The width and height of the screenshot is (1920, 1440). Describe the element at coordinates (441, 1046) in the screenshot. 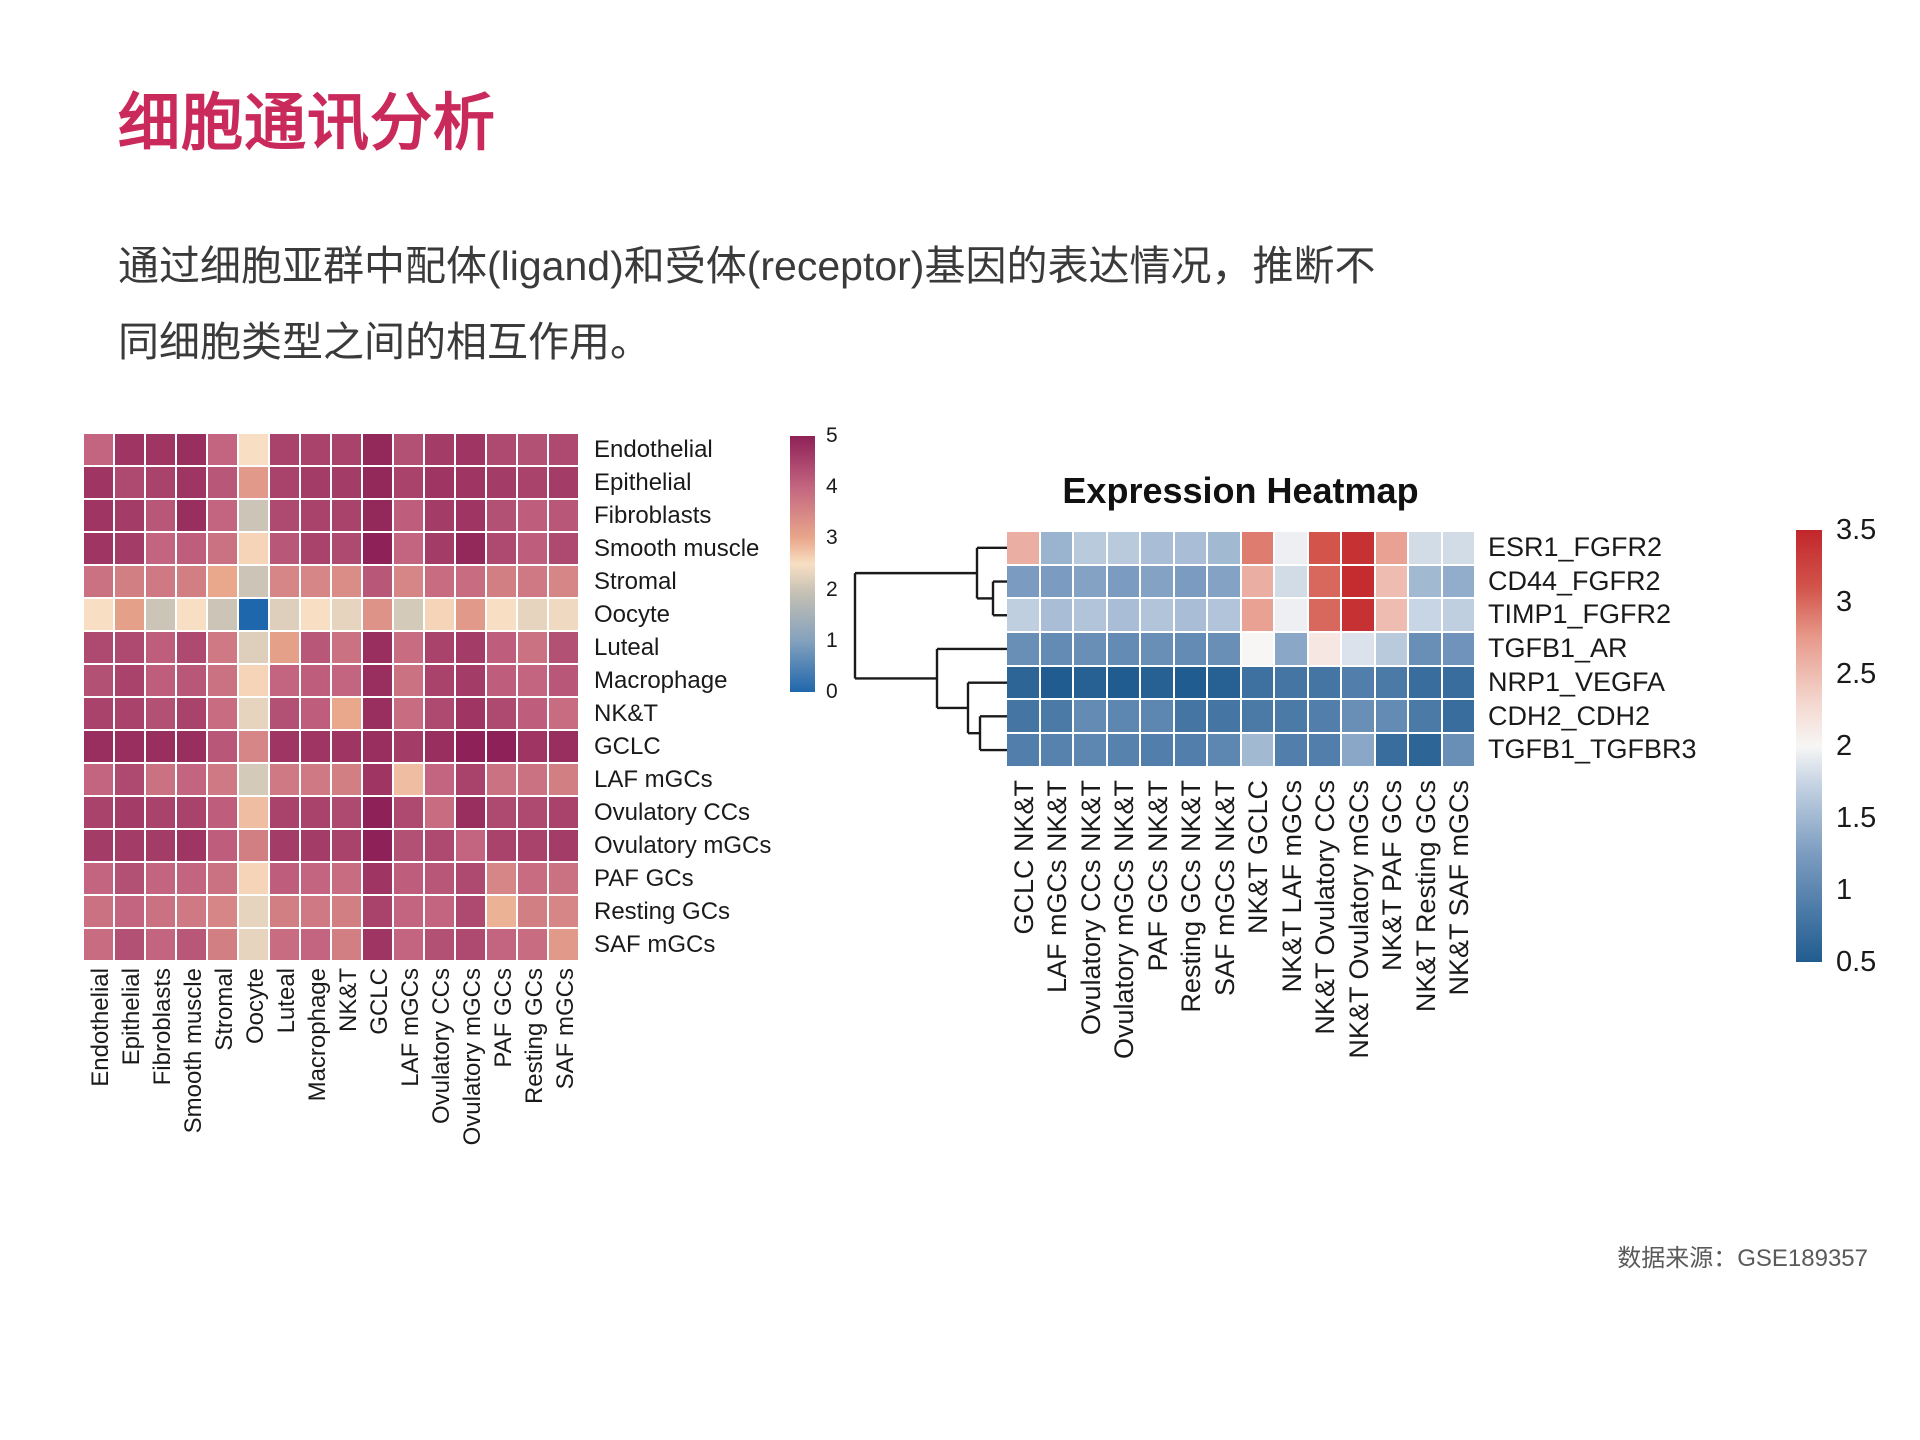

I see `col-label: Ovulatory CCs` at that location.